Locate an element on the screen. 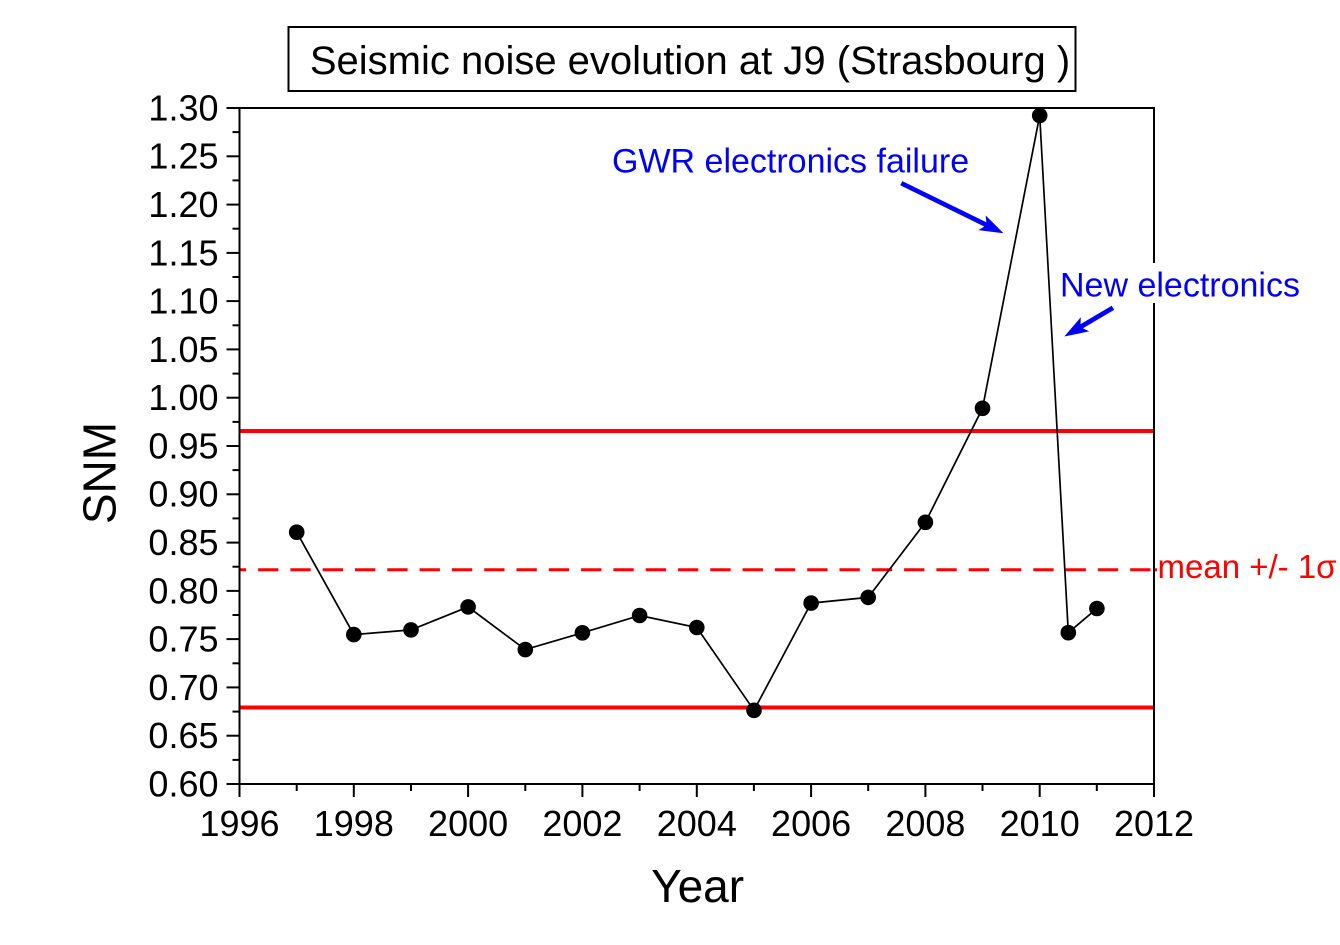 The width and height of the screenshot is (1340, 945). svg-text: 1.15 is located at coordinates (183, 252).